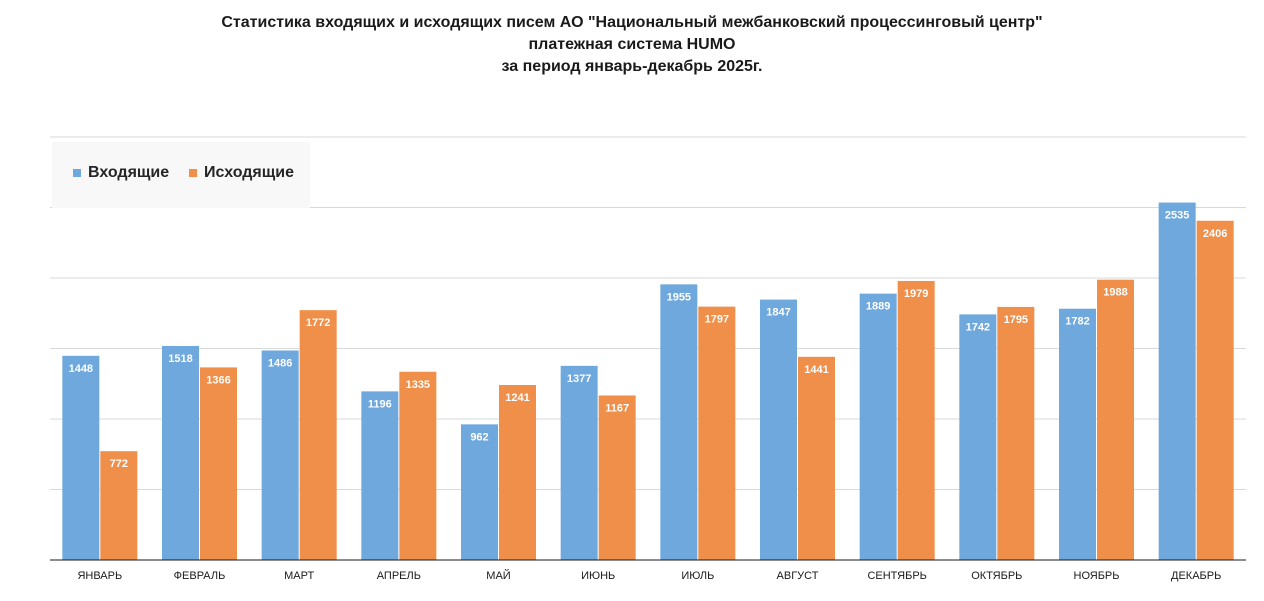 The height and width of the screenshot is (601, 1264). Describe the element at coordinates (679, 297) in the screenshot. I see `data-label-incoming: 1955` at that location.